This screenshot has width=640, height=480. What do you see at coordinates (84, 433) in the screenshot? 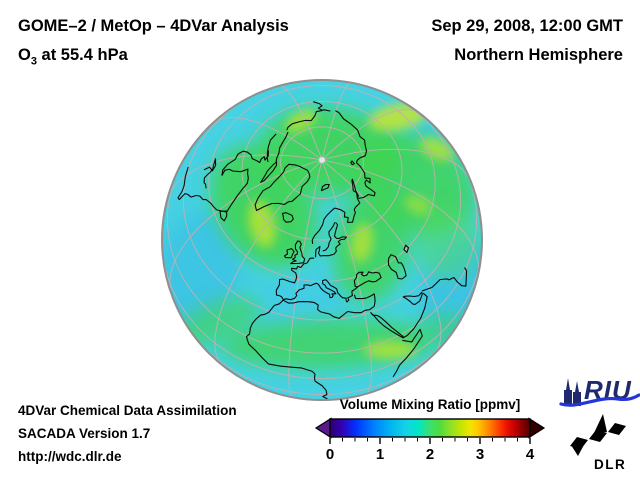
I see `credit-line2: SACADA Version 1.7` at bounding box center [84, 433].